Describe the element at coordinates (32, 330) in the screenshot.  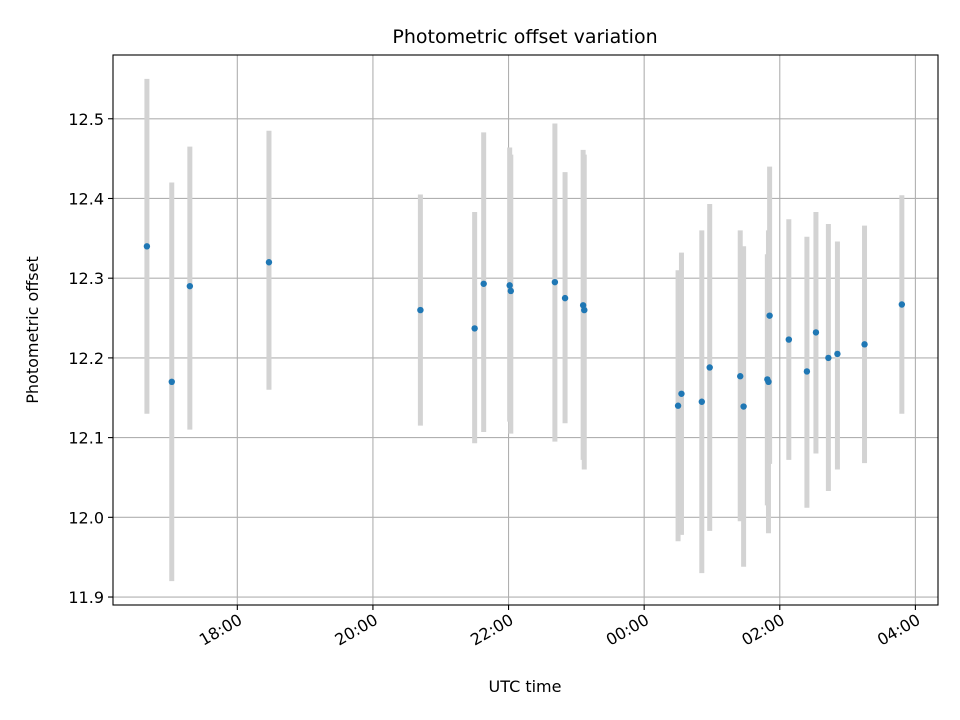
I see `y-axis-label: Photometric offset` at that location.